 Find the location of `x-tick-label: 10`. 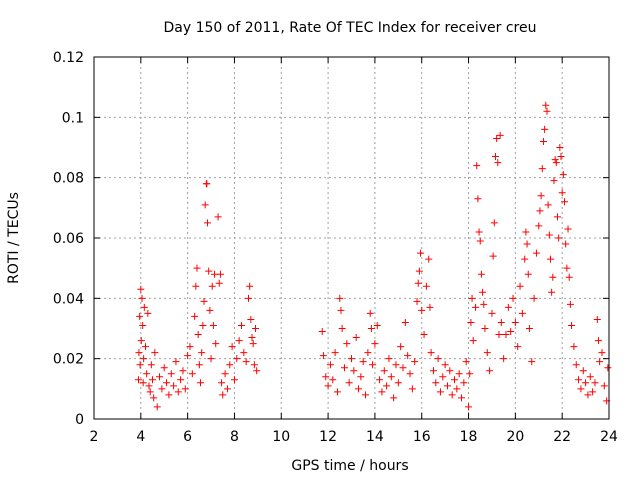

x-tick-label: 10 is located at coordinates (281, 437).